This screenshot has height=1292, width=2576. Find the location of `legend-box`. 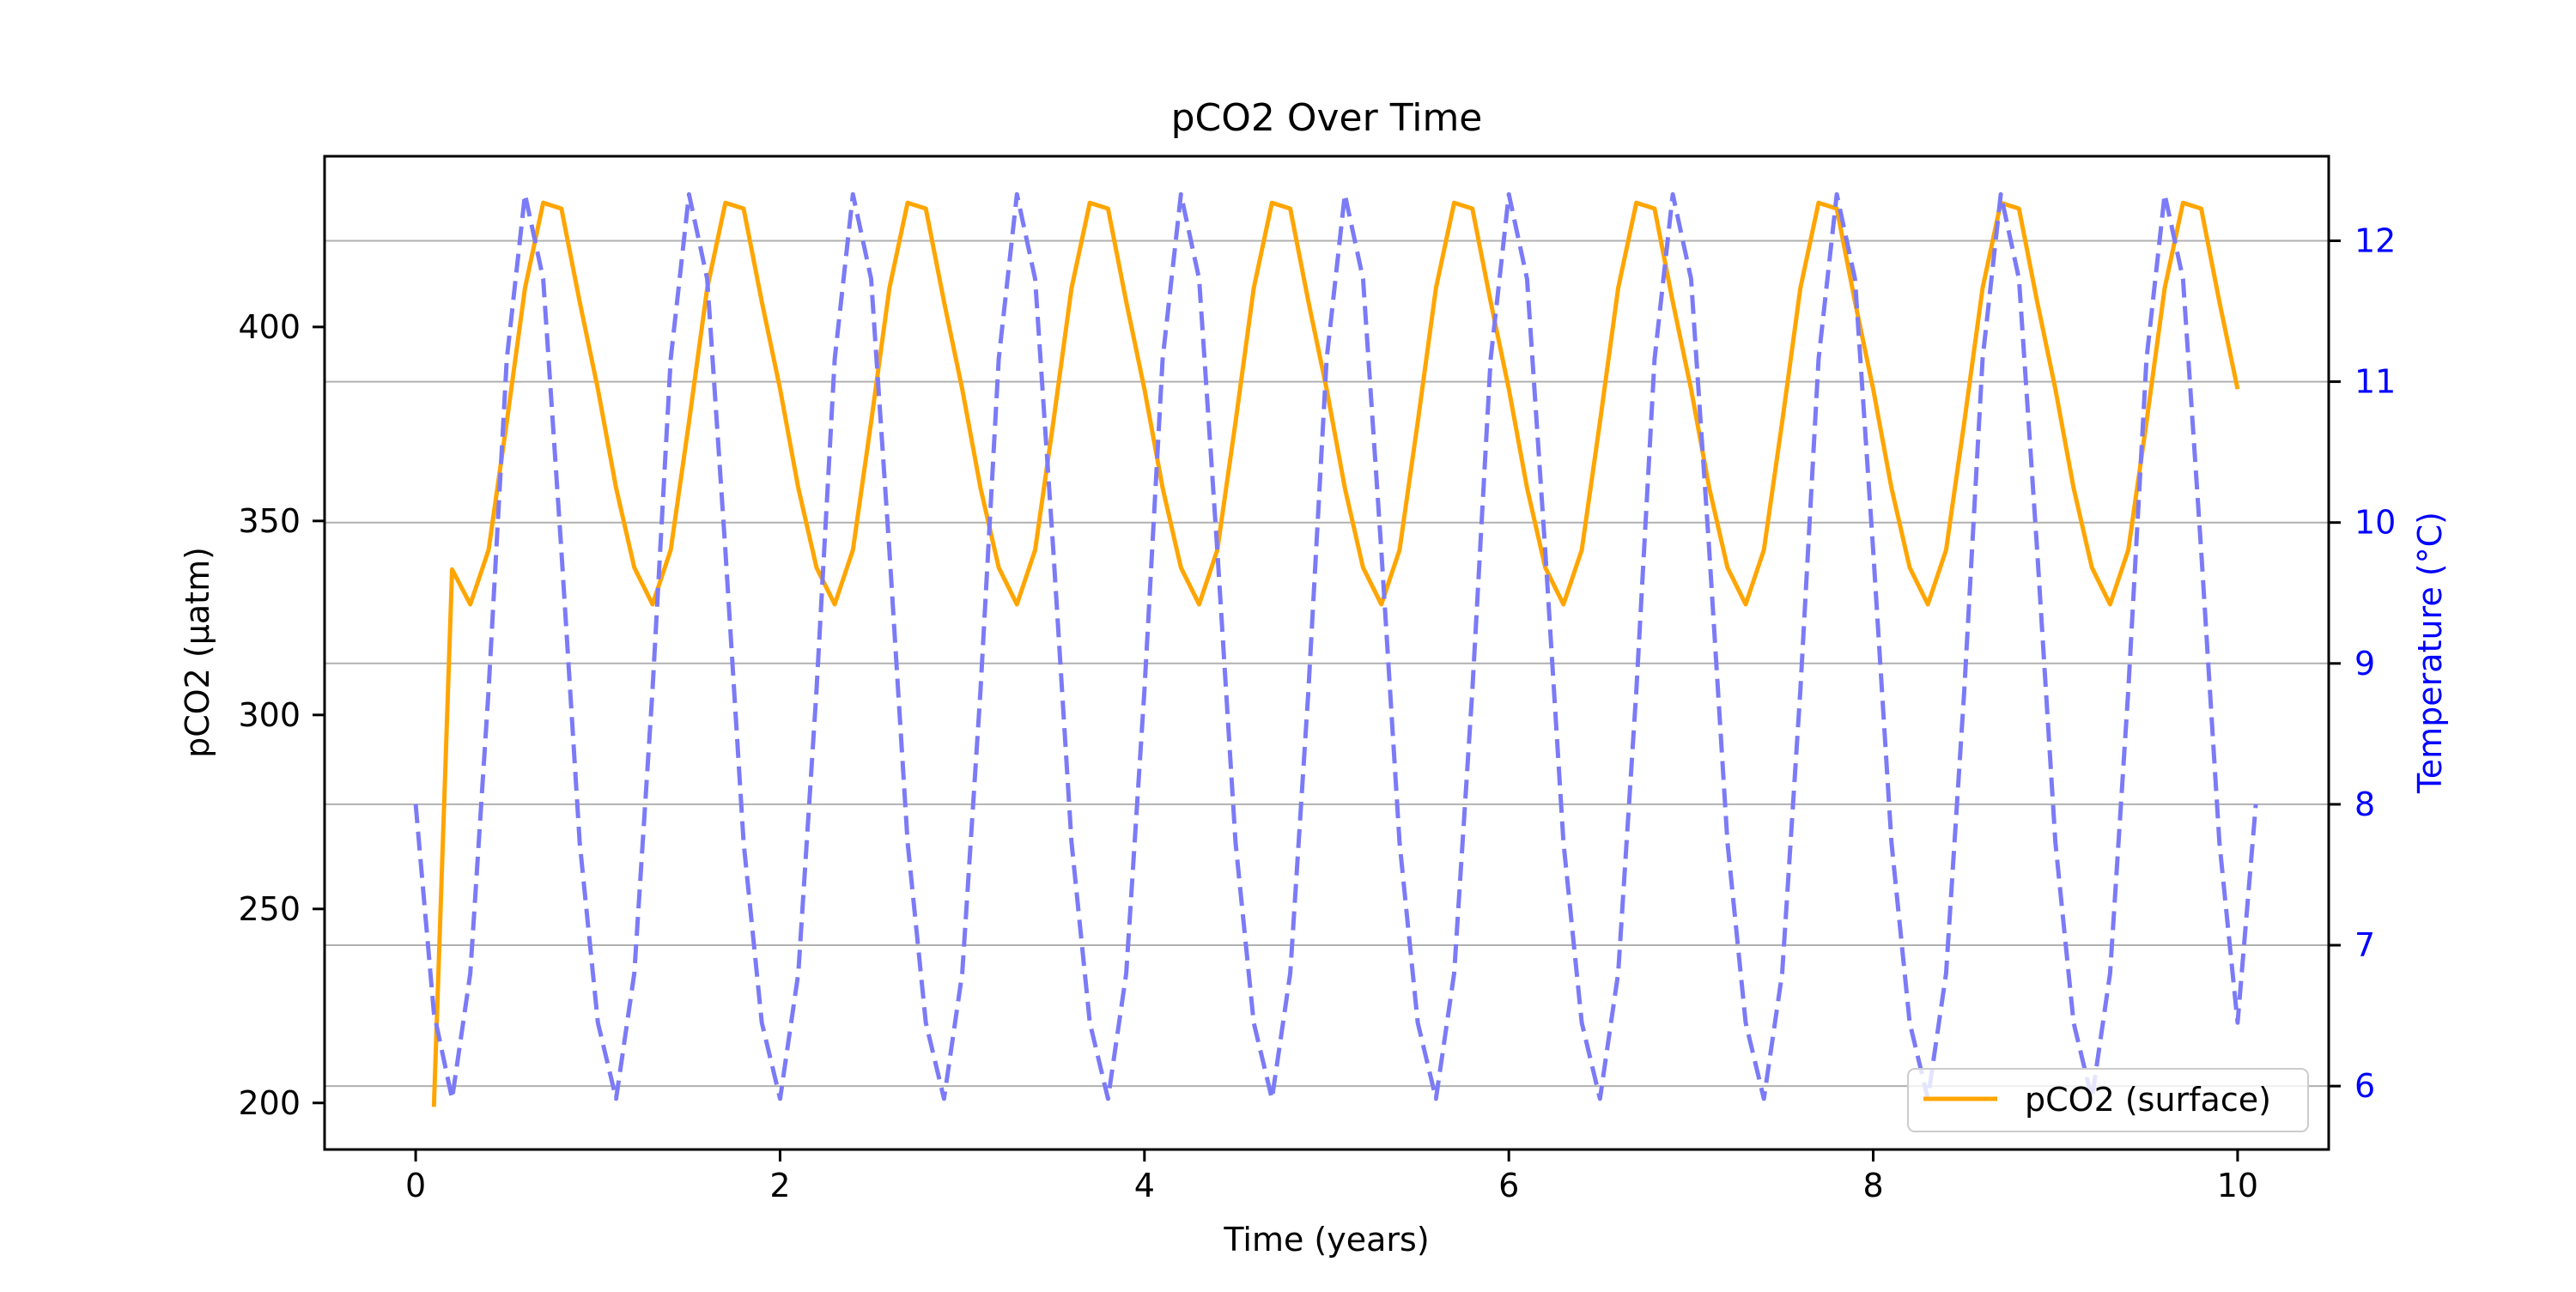

legend-box is located at coordinates (2108, 1100).